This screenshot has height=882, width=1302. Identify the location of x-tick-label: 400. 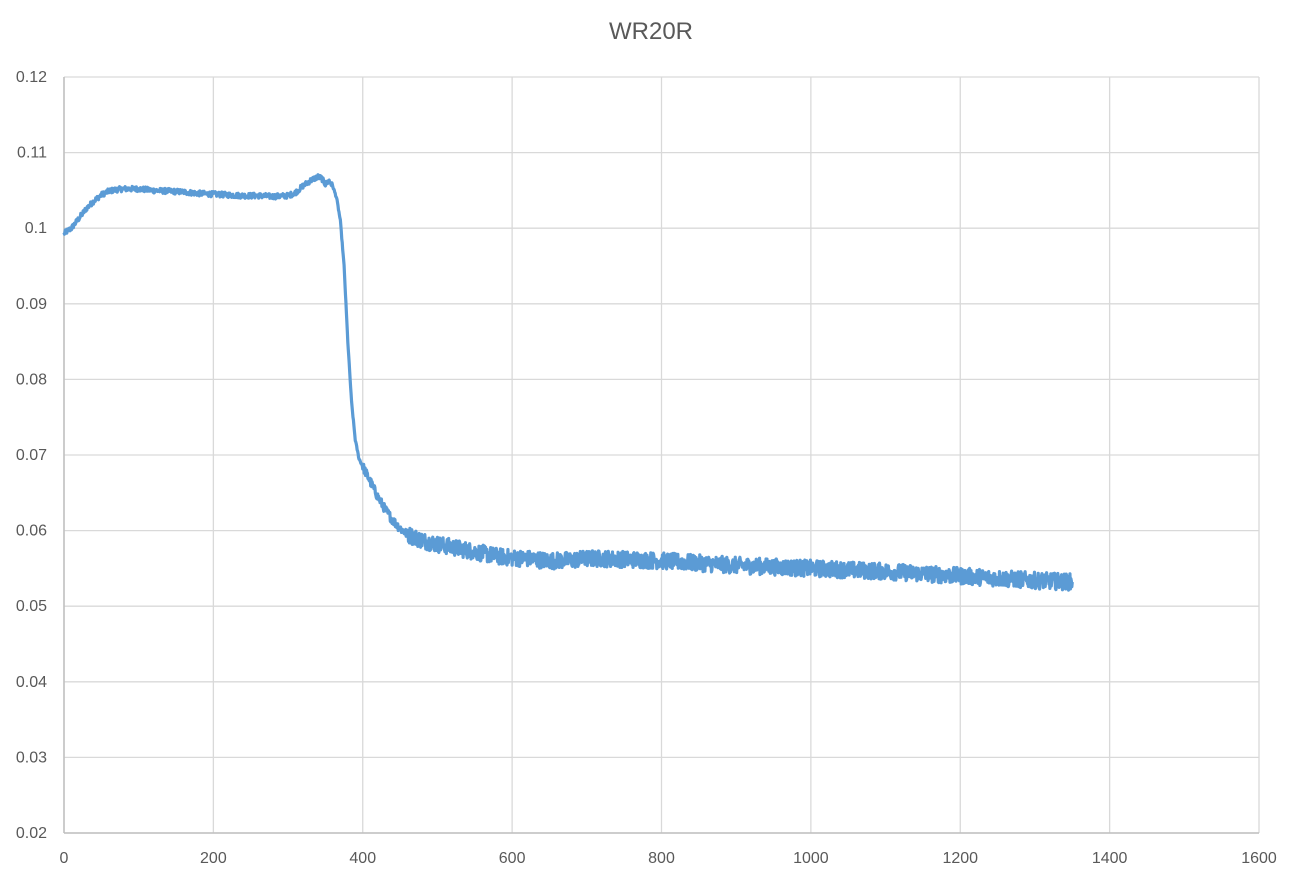
(362, 858).